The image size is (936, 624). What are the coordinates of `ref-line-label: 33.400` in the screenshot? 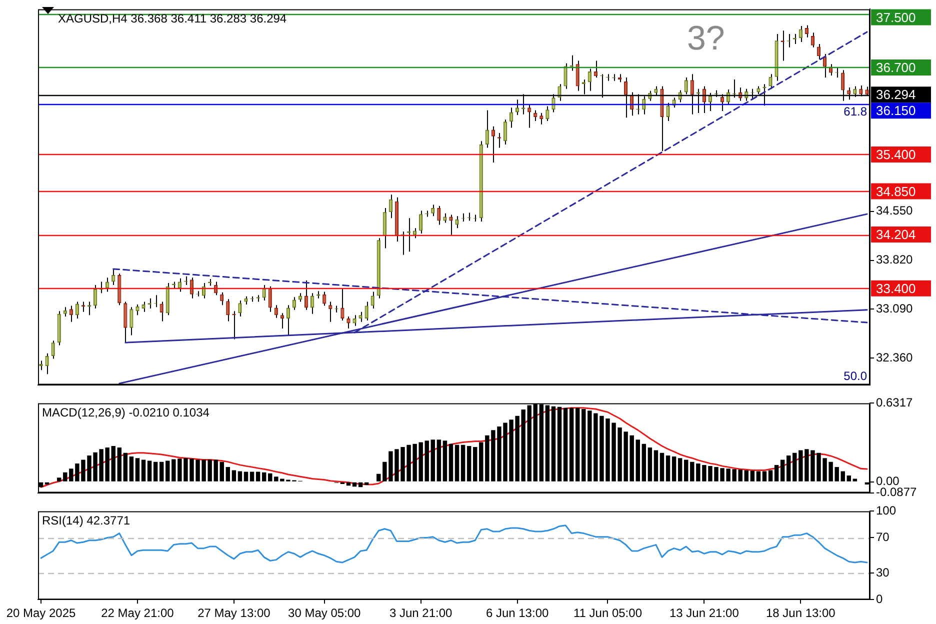 It's located at (896, 288).